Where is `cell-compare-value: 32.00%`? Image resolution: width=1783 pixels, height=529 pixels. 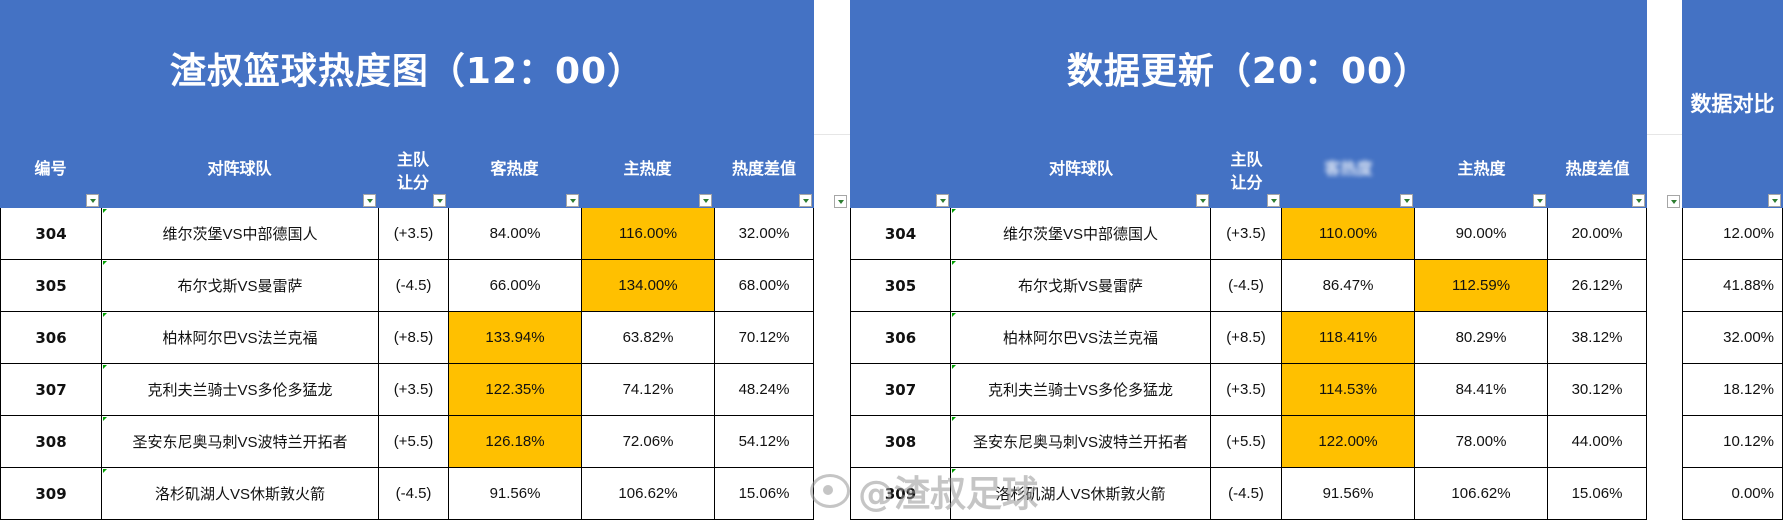
cell-compare-value: 32.00% is located at coordinates (1733, 337).